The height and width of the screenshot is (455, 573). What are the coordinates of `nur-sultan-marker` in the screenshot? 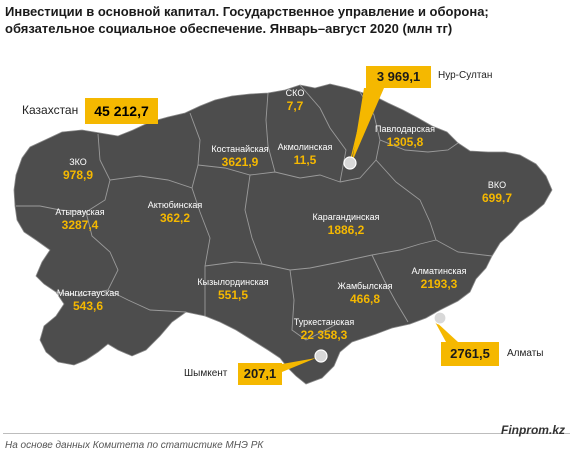 It's located at (350, 163).